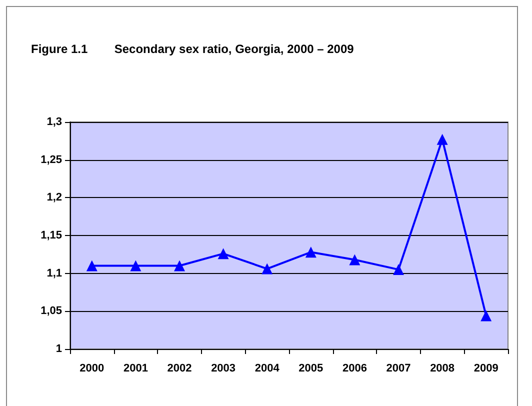 Image resolution: width=532 pixels, height=406 pixels. I want to click on x-tick-label: 2006, so click(354, 368).